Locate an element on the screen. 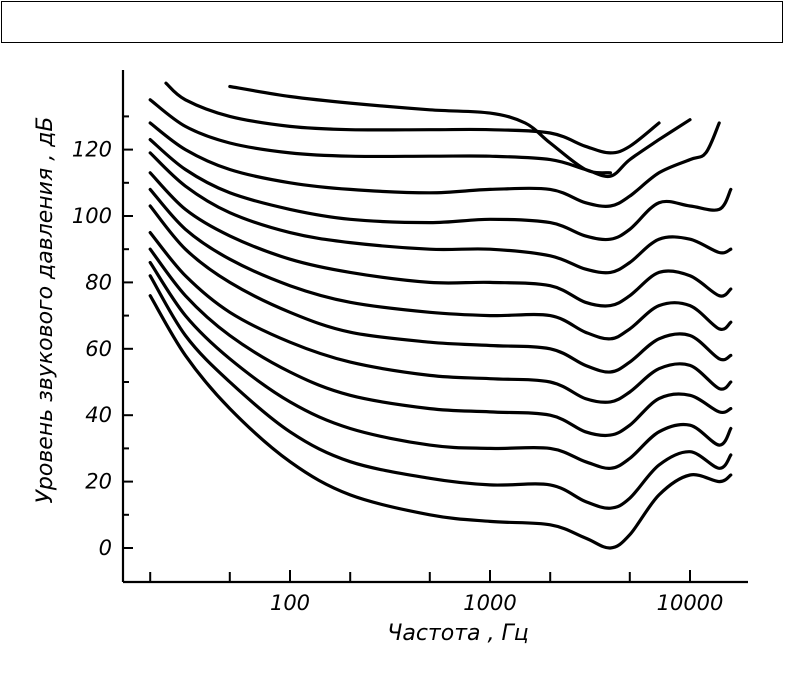 The width and height of the screenshot is (787, 692). y-tick-label: 60 is located at coordinates (98, 349).